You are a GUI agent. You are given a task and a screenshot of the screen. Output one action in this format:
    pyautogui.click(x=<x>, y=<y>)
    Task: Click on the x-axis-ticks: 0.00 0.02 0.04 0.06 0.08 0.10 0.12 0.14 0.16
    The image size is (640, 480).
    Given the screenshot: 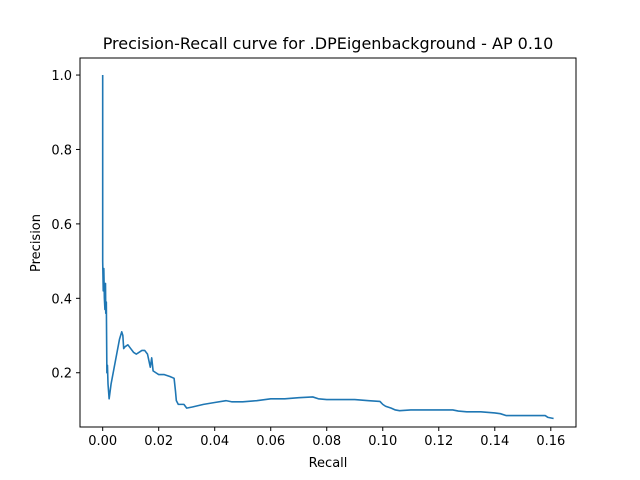 What is the action you would take?
    pyautogui.click(x=326, y=438)
    